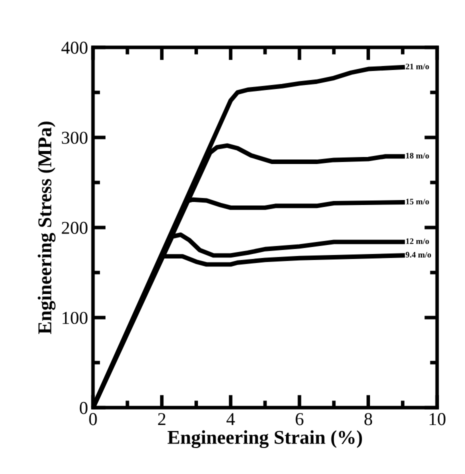 The height and width of the screenshot is (474, 465). Describe the element at coordinates (265, 439) in the screenshot. I see `x-axis-title: Engineering Strain (%)` at that location.